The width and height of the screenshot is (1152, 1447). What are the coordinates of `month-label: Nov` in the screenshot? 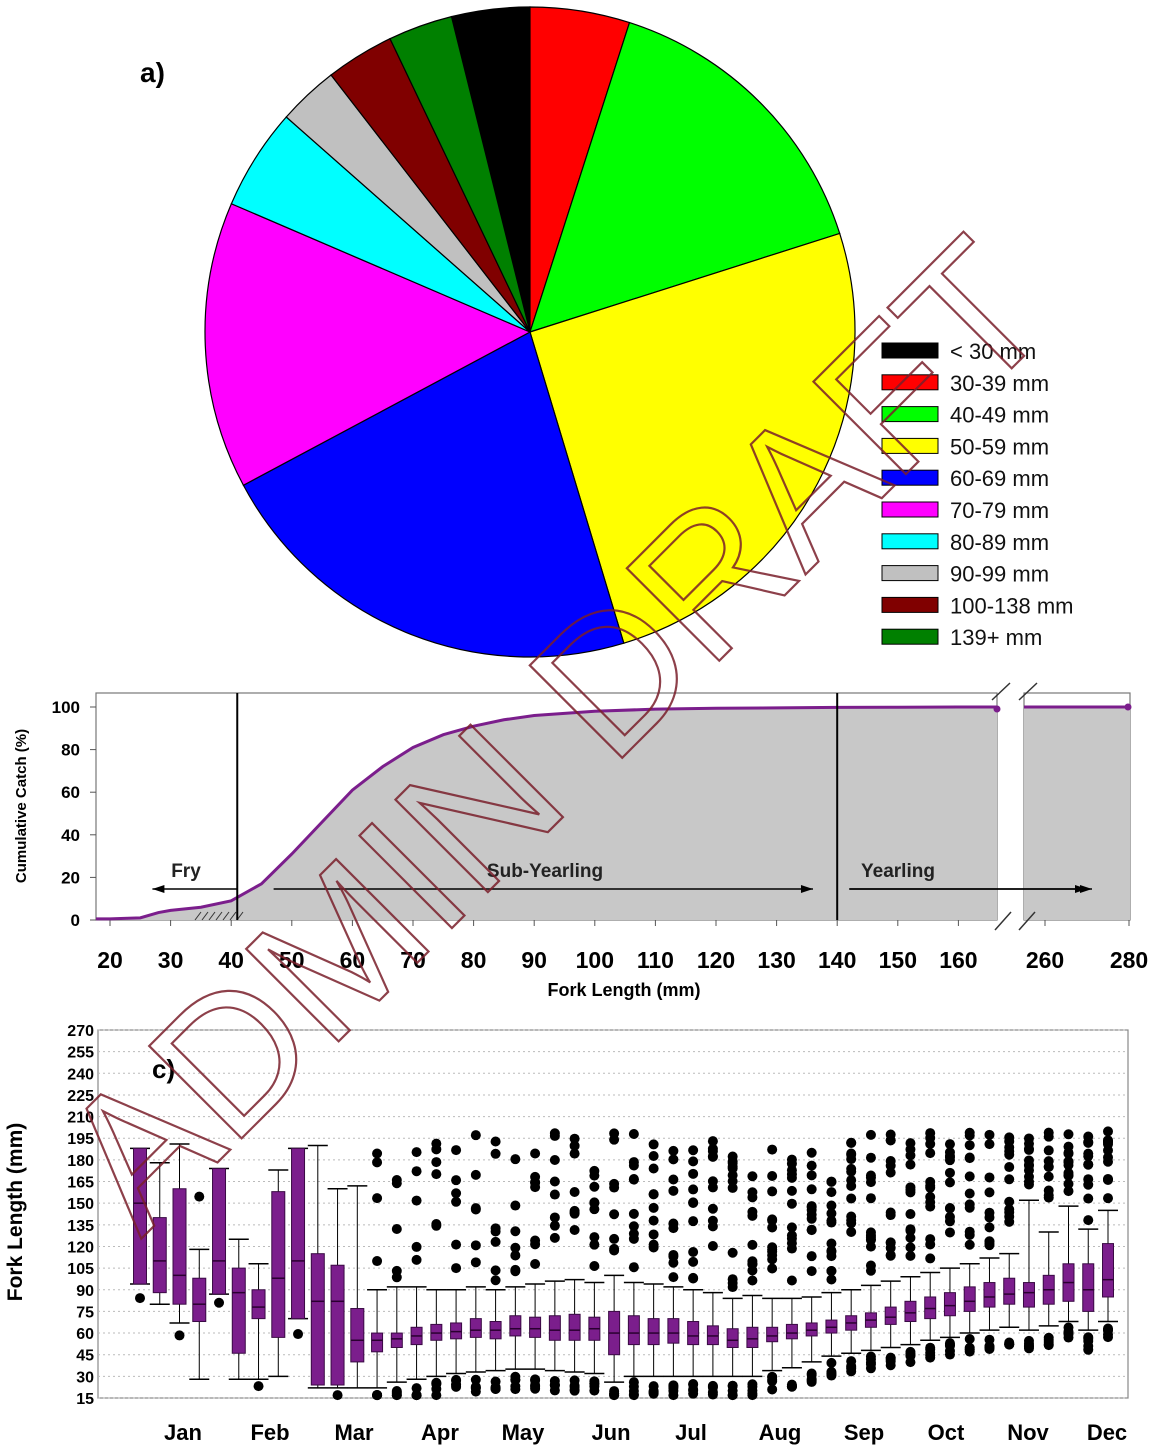 It's located at (1028, 1432).